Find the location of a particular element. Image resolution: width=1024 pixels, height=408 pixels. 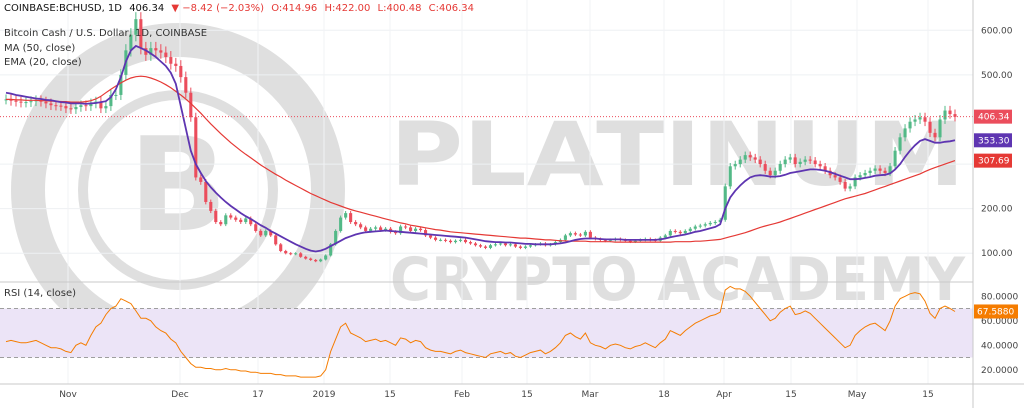

time-tick-label: Feb is located at coordinates (462, 395).